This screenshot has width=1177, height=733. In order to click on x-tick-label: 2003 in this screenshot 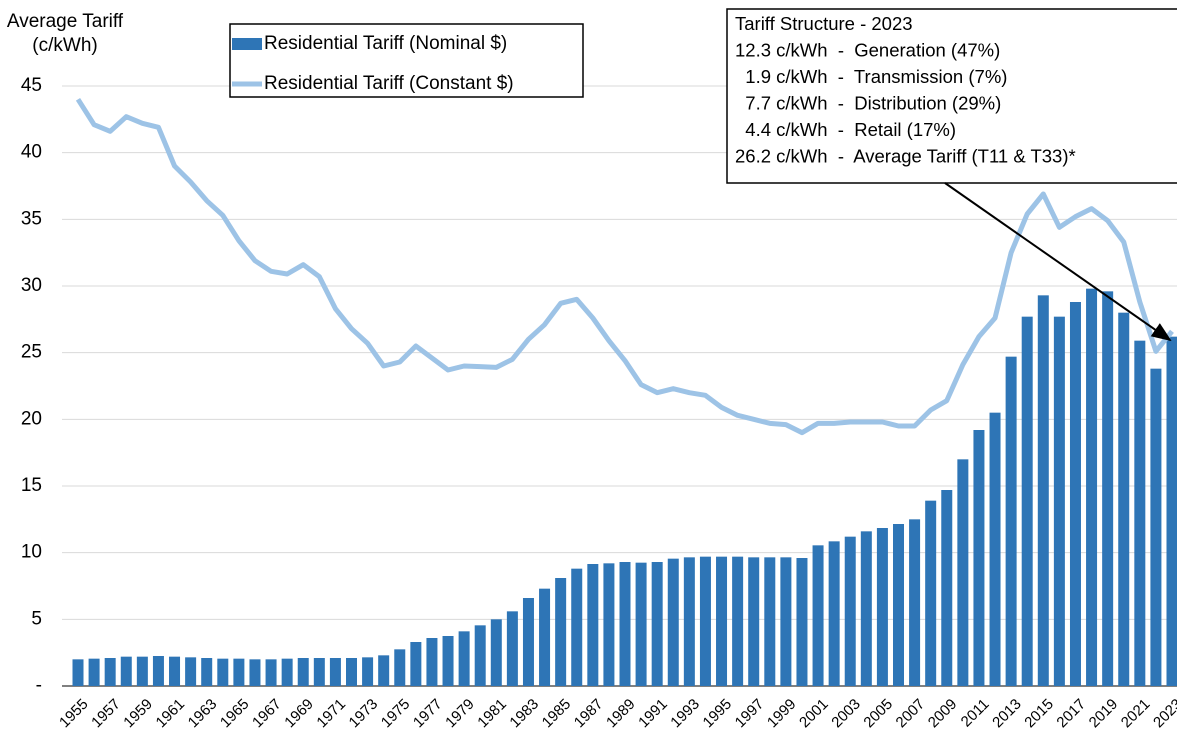, I will do `click(846, 714)`.